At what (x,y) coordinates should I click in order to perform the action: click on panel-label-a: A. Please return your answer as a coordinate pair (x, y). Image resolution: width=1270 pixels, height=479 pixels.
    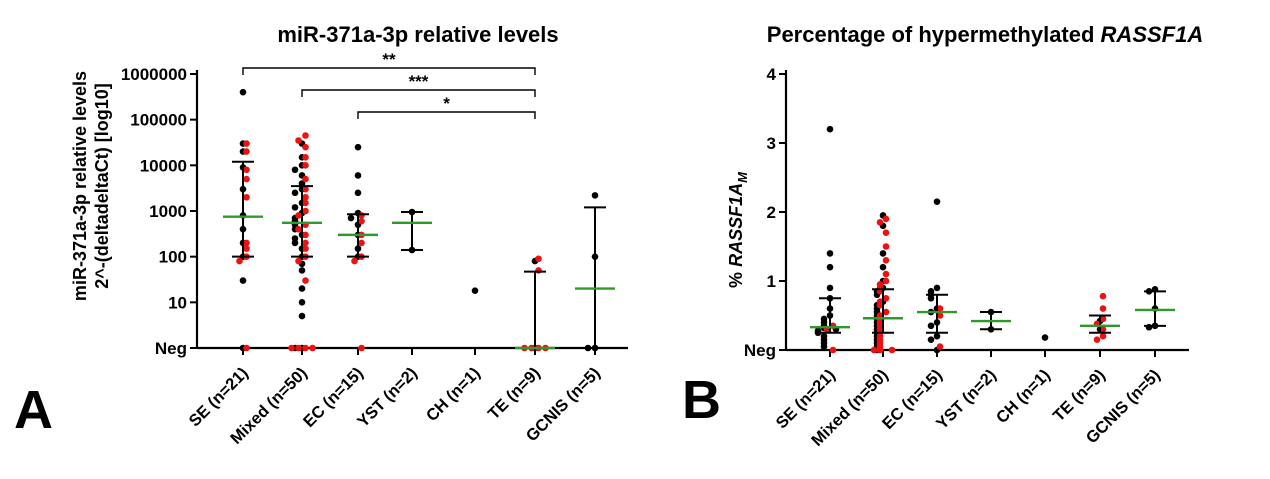
    Looking at the image, I should click on (33, 410).